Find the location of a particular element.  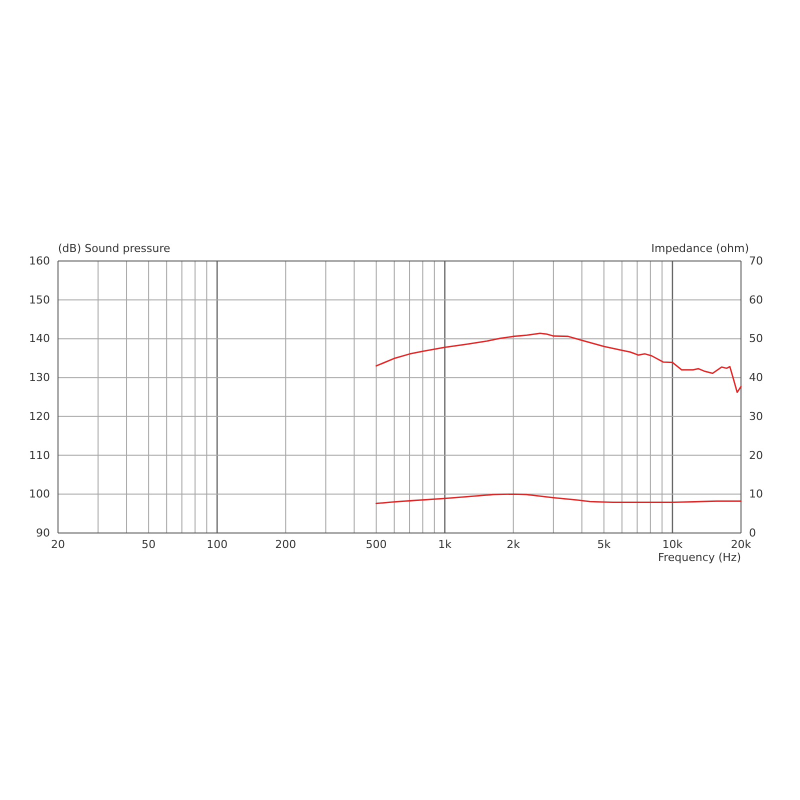

x-axis-title: Frequency (Hz) is located at coordinates (699, 557).